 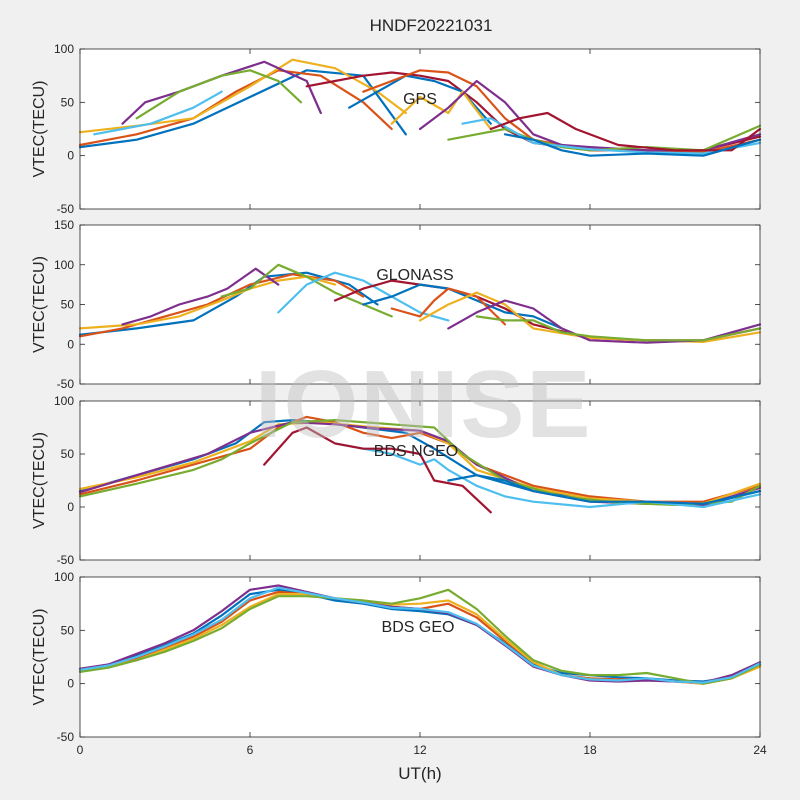 What do you see at coordinates (420, 99) in the screenshot?
I see `panel-label: GPS` at bounding box center [420, 99].